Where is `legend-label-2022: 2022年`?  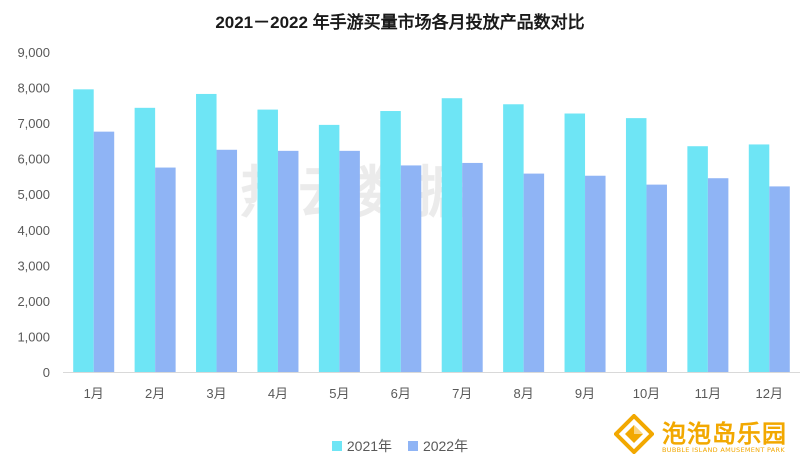
legend-label-2022: 2022年 is located at coordinates (445, 446).